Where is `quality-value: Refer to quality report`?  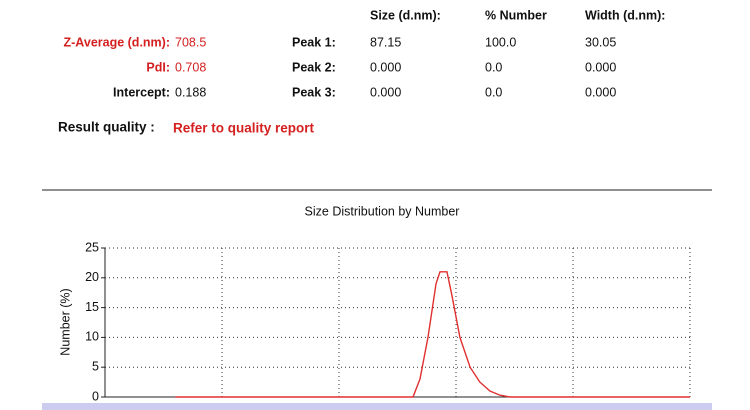
quality-value: Refer to quality report is located at coordinates (244, 128).